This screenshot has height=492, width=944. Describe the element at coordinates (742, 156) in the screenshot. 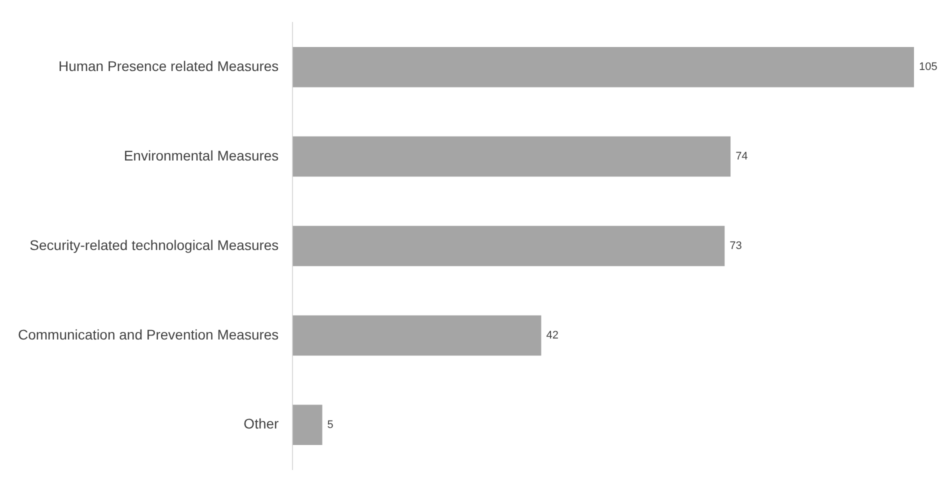

I see `data-label: 74` at that location.